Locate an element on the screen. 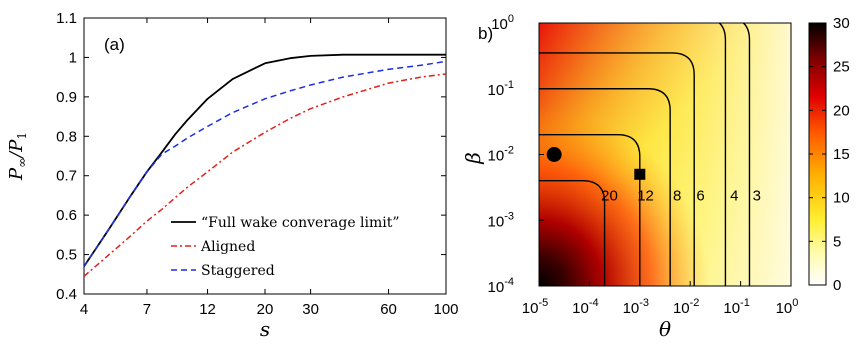  b-x-tick-label: 10⁰ is located at coordinates (787, 307).